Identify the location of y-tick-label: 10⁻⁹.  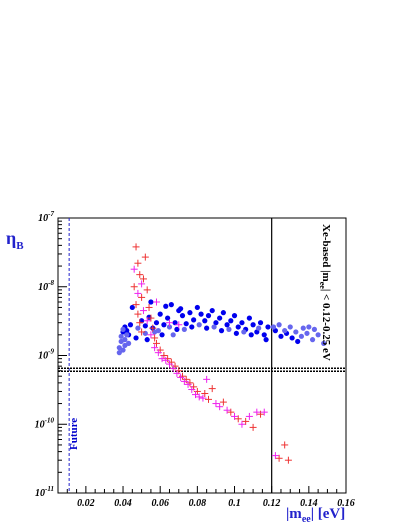
(46, 355).